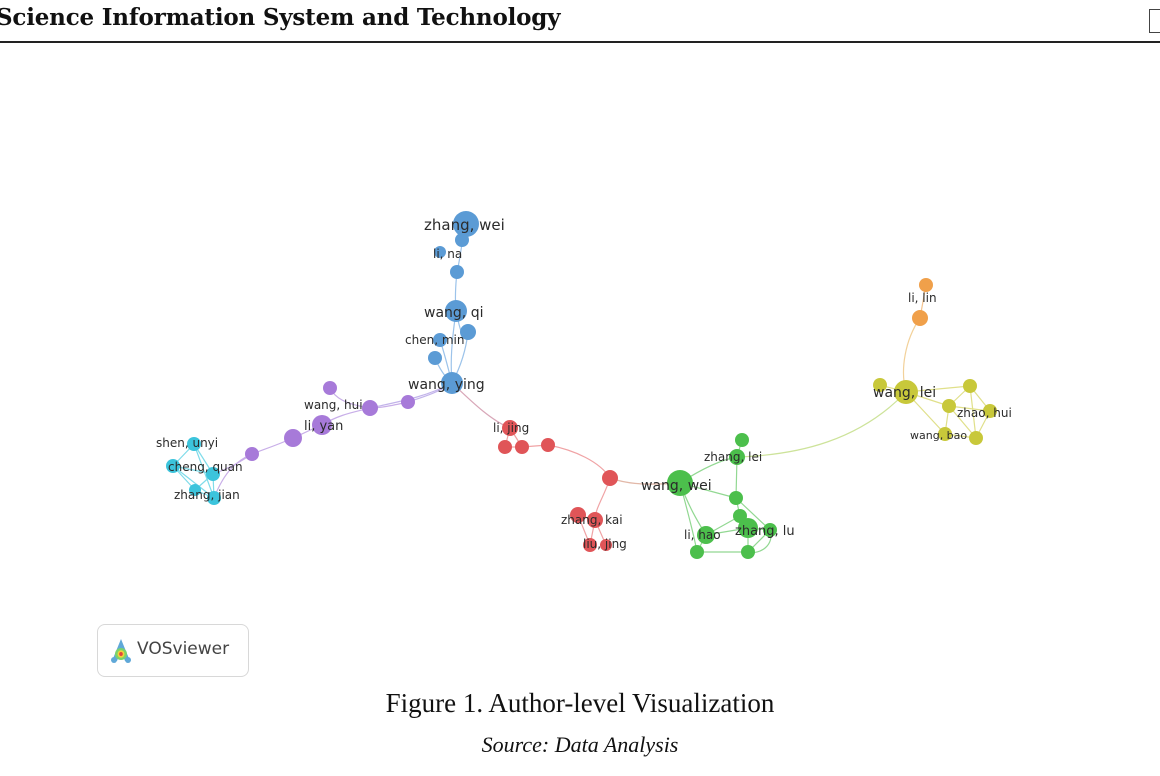  Describe the element at coordinates (121, 653) in the screenshot. I see `vosviewer-logo-icon` at that location.